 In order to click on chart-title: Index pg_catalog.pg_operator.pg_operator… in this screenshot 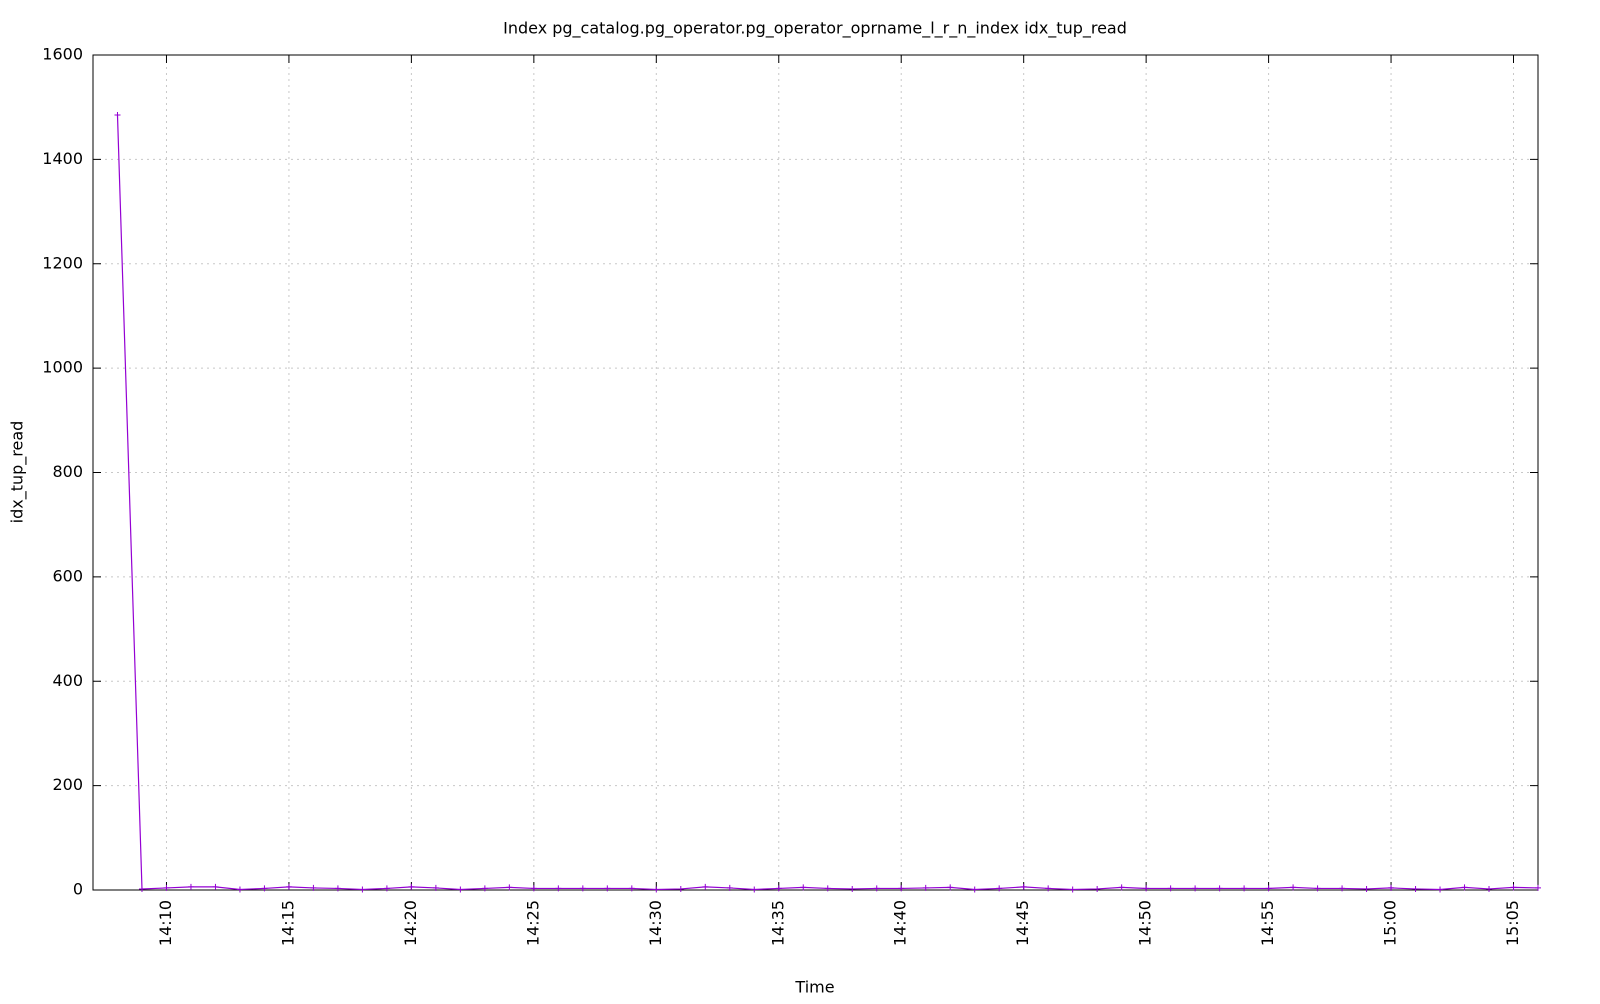, I will do `click(815, 29)`.